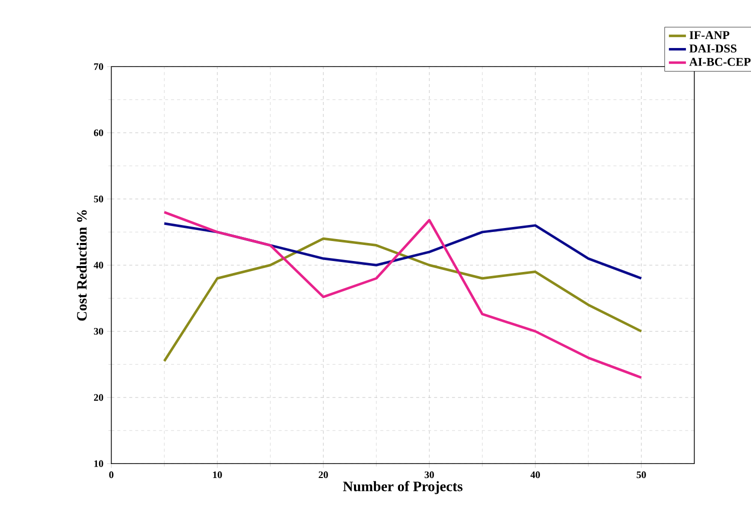  Describe the element at coordinates (99, 265) in the screenshot. I see `y-tick-label: 40` at that location.